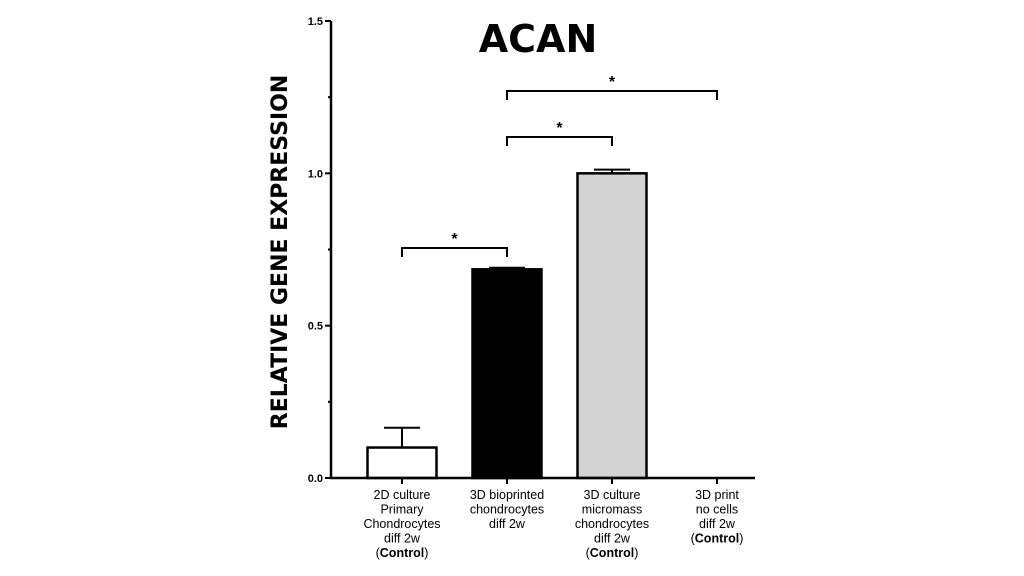 The width and height of the screenshot is (1024, 576). Describe the element at coordinates (507, 495) in the screenshot. I see `x-category-label-line: 3D bioprinted` at that location.